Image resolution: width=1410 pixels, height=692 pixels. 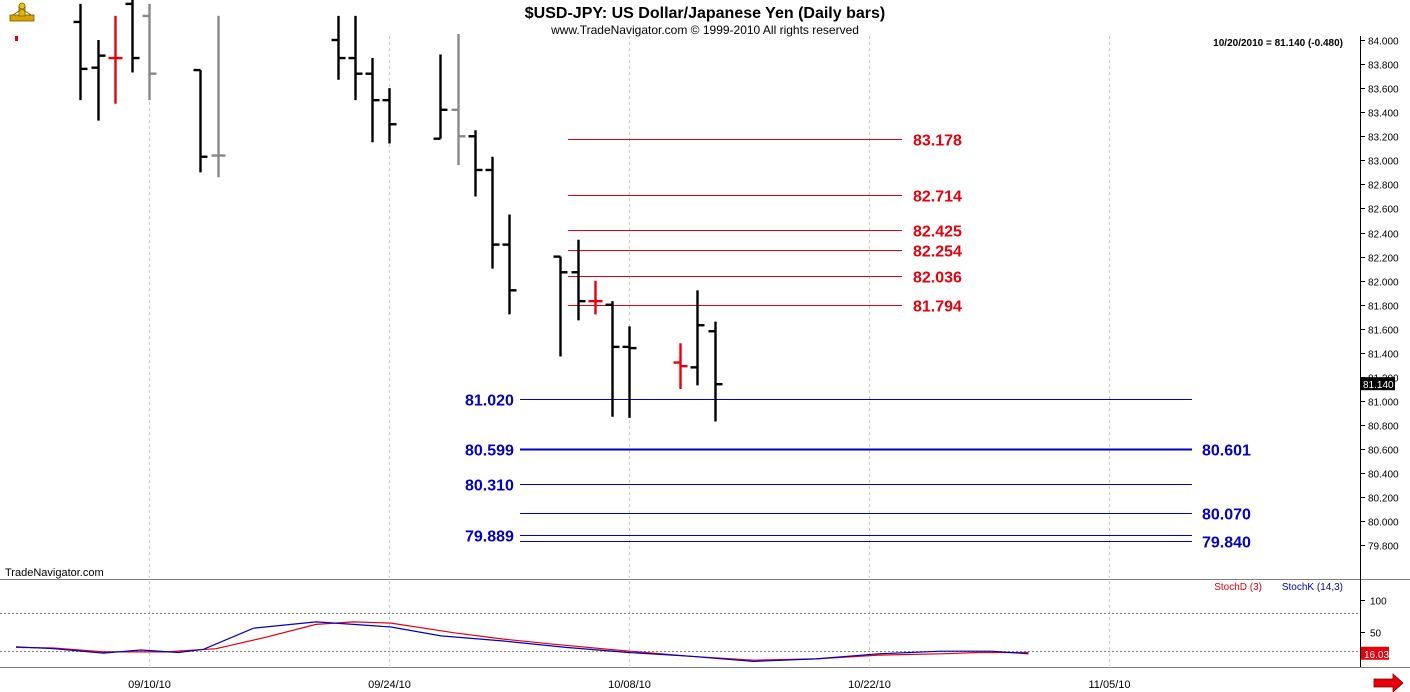 What do you see at coordinates (1383, 331) in the screenshot?
I see `y-tick-label: 81.600` at bounding box center [1383, 331].